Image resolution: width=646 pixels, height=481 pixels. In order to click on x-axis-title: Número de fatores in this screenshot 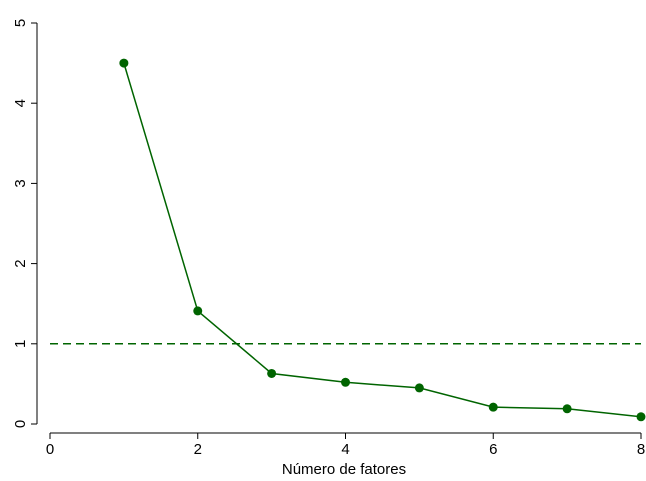, I will do `click(344, 469)`.